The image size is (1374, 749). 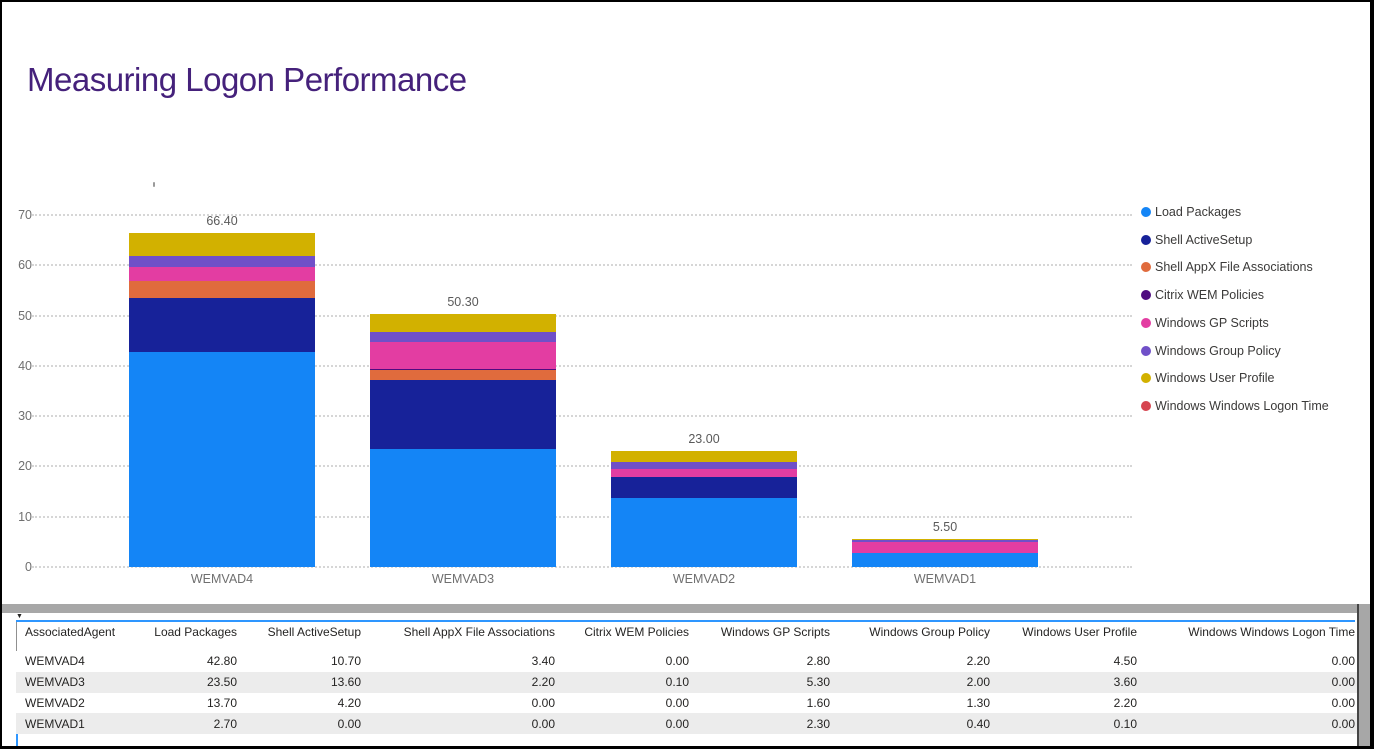 I want to click on cell-wemvad1-windows-user-profile: 0.10, so click(x=1125, y=723).